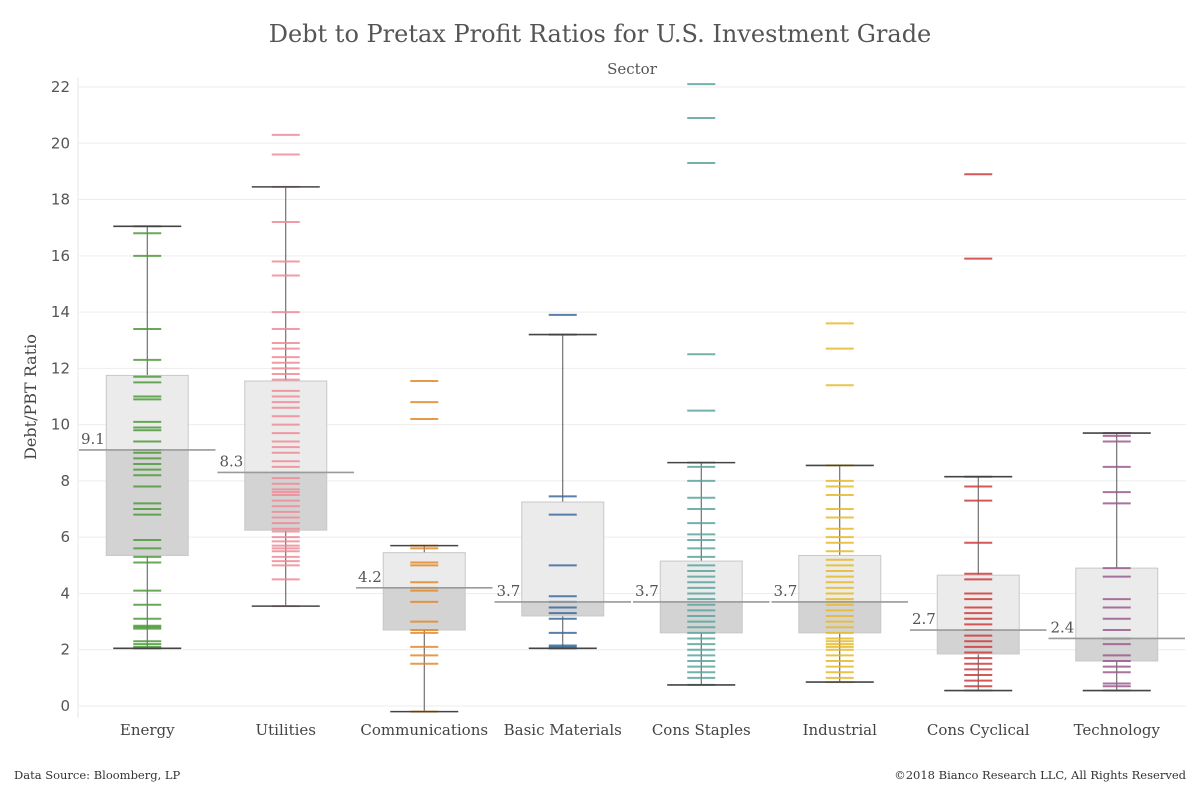 Image resolution: width=1200 pixels, height=800 pixels. What do you see at coordinates (60, 256) in the screenshot?
I see `y-tick-label: 16` at bounding box center [60, 256].